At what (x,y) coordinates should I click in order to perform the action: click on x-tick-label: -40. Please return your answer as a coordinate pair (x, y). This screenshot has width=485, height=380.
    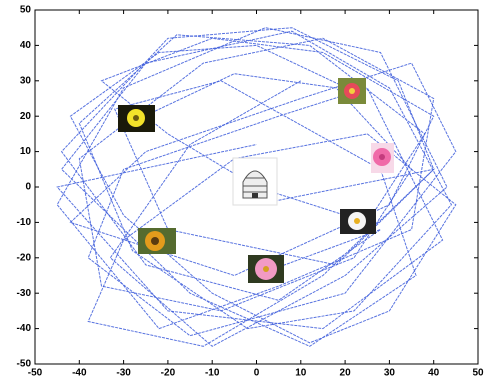
    Looking at the image, I should click on (79, 373).